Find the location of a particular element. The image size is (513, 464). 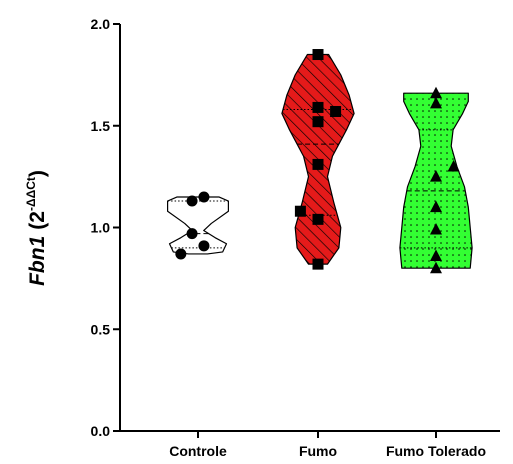

violin-body is located at coordinates (198, 225).